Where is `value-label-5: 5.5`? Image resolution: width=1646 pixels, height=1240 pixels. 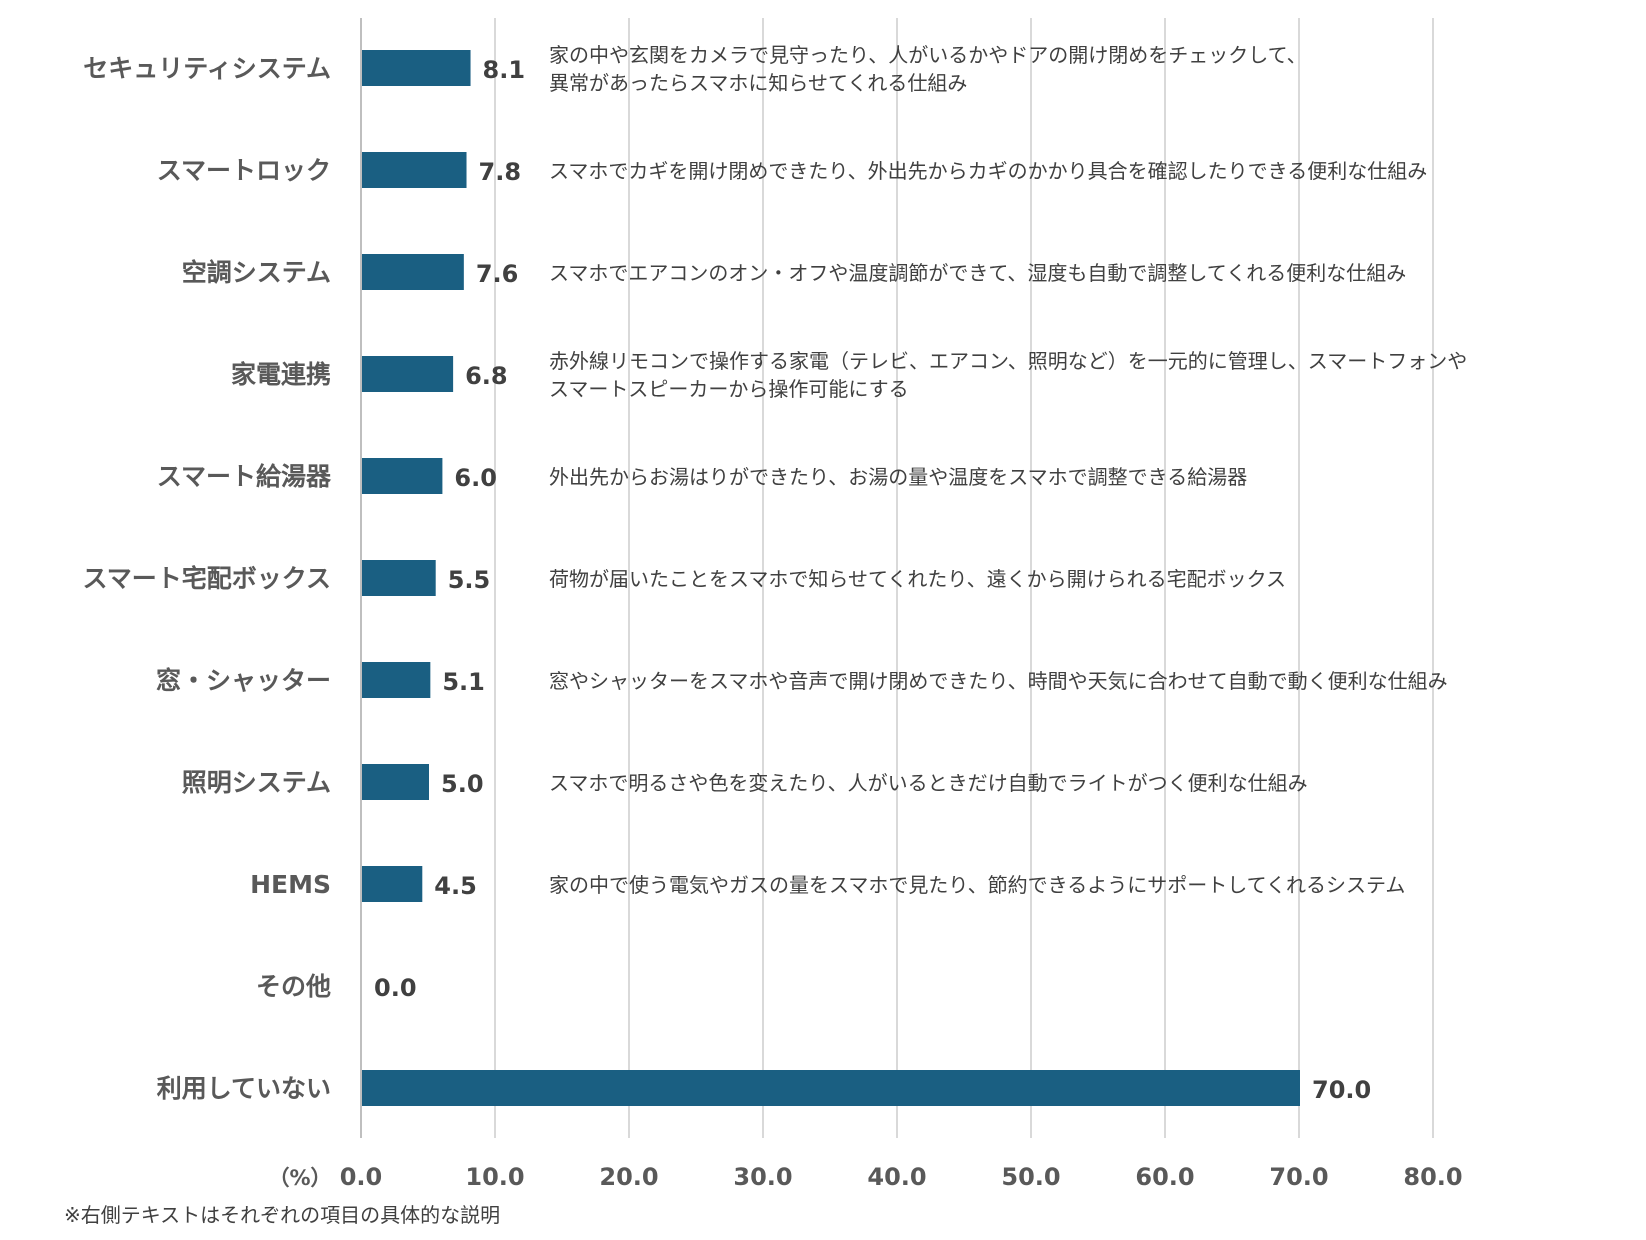
value-label-5: 5.5 is located at coordinates (469, 580).